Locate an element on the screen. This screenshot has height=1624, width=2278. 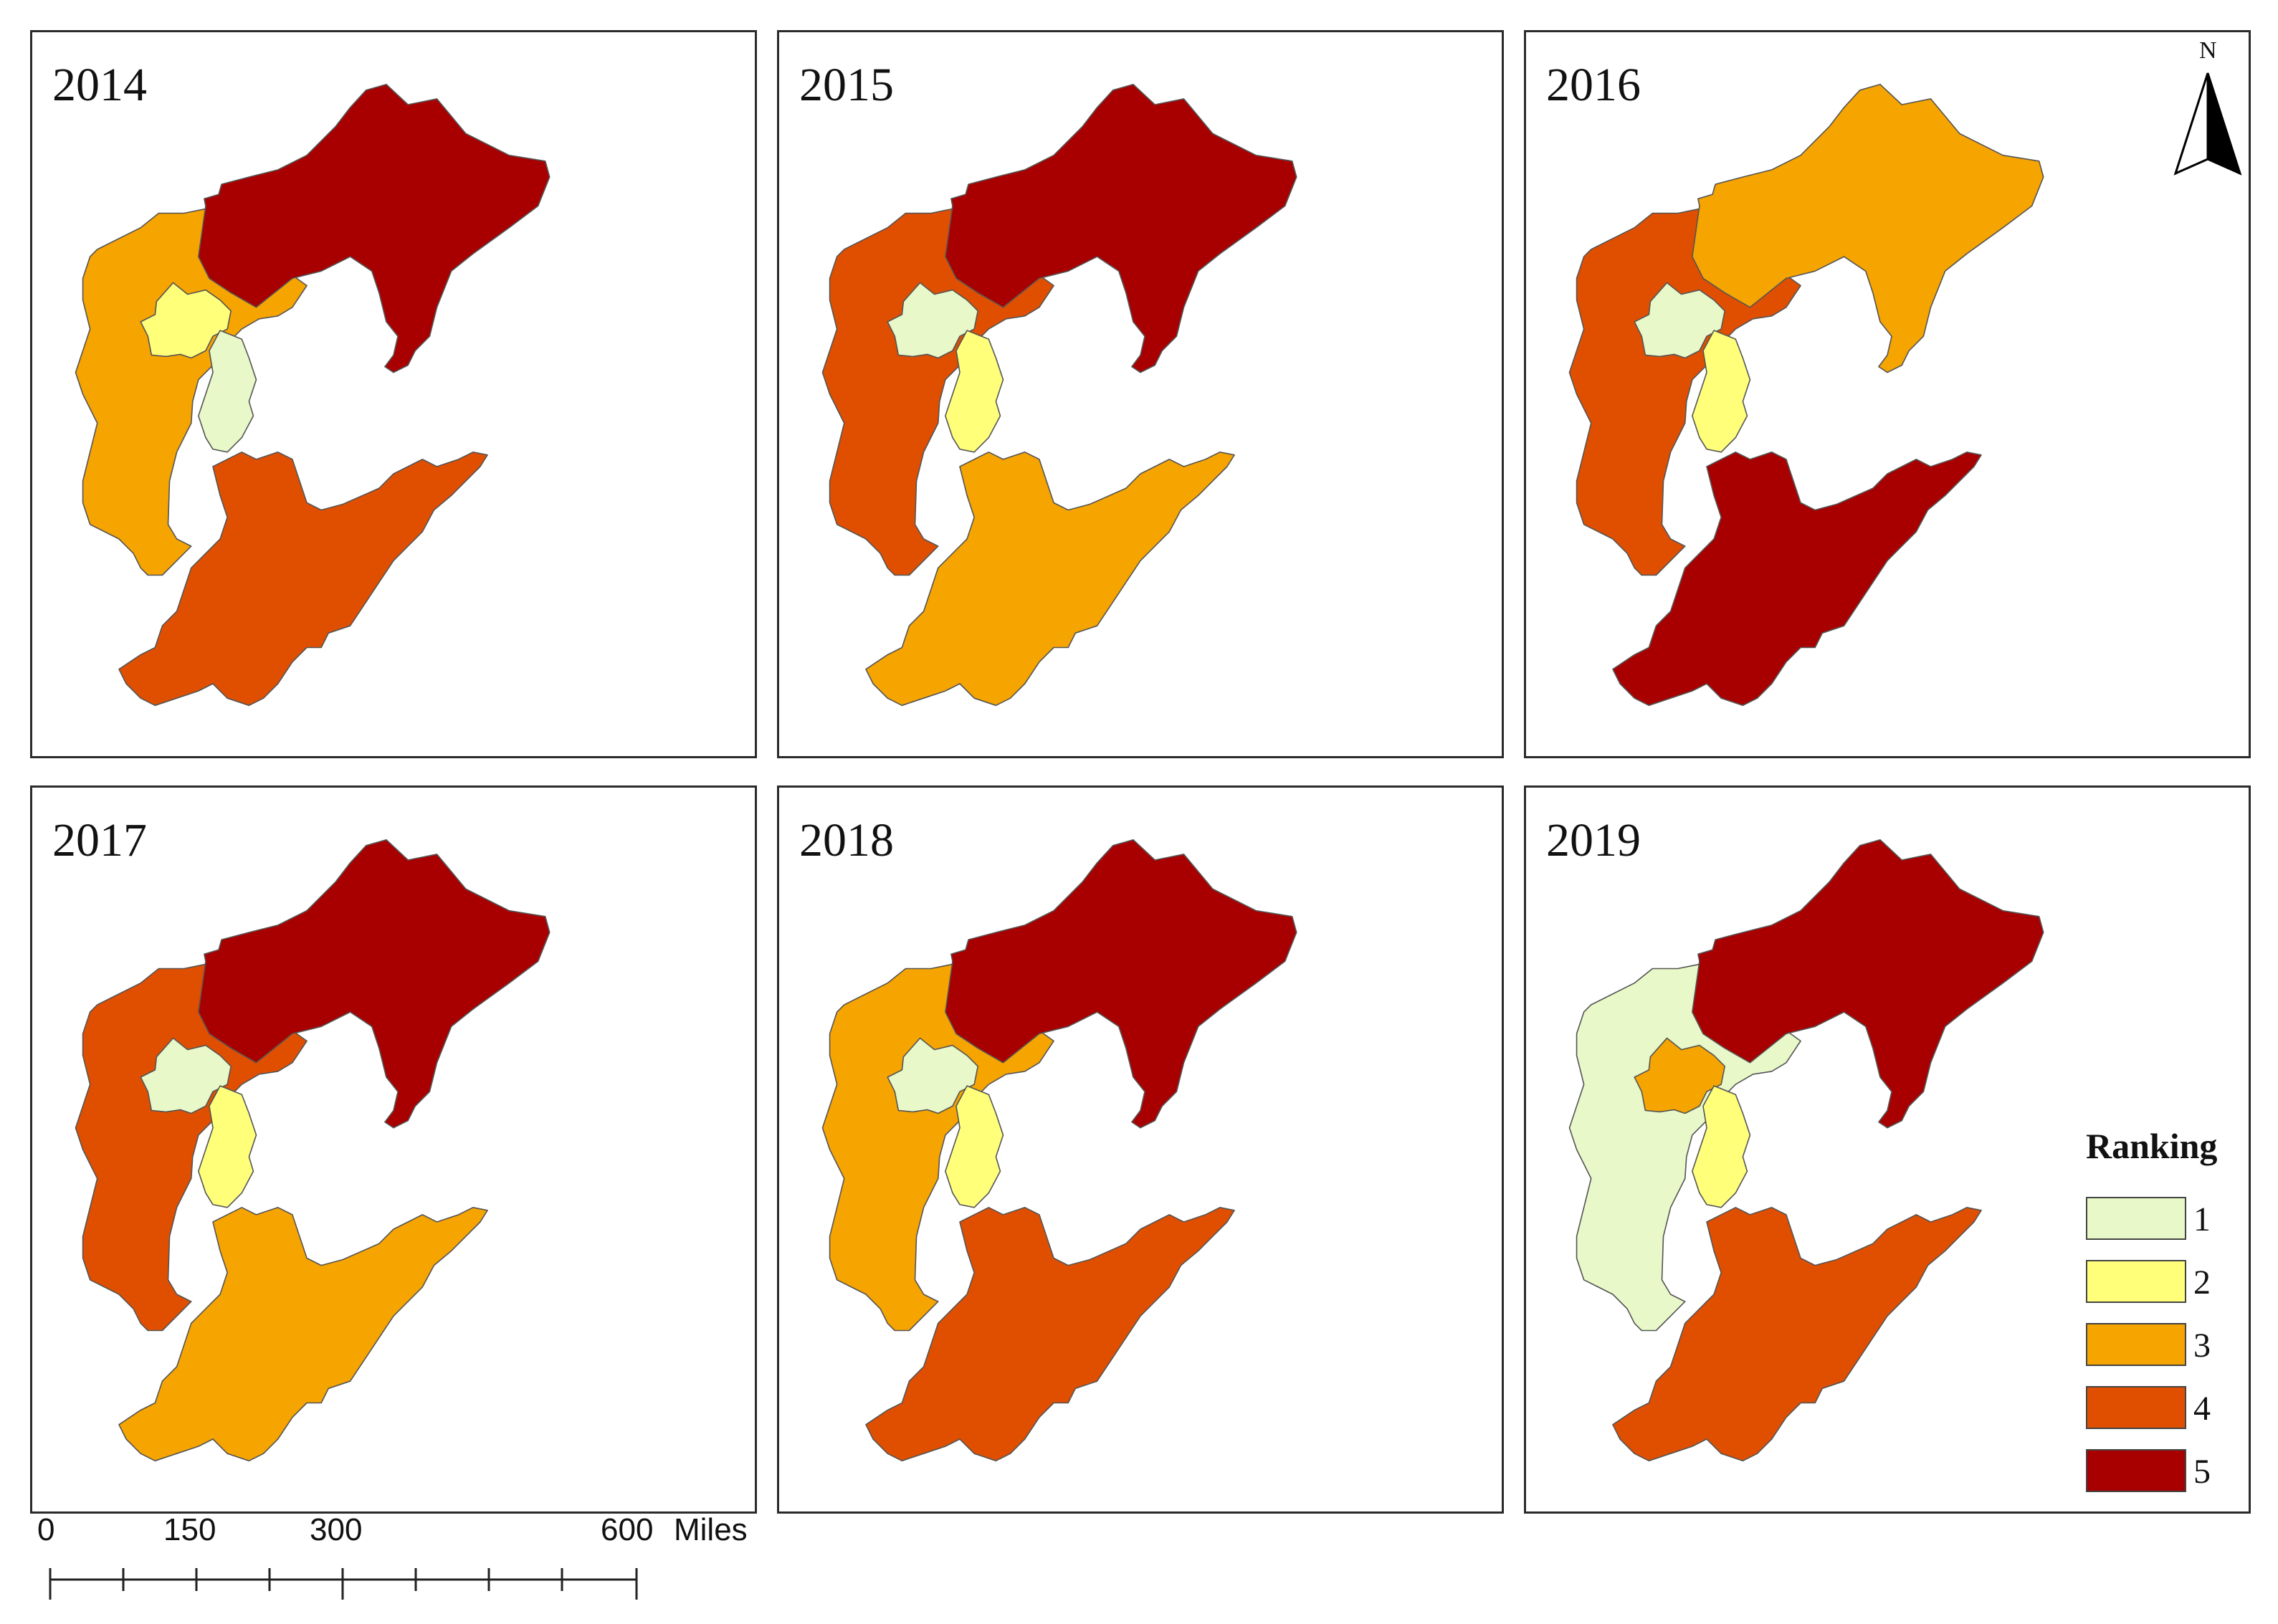
year-label: 2015 is located at coordinates (846, 85).